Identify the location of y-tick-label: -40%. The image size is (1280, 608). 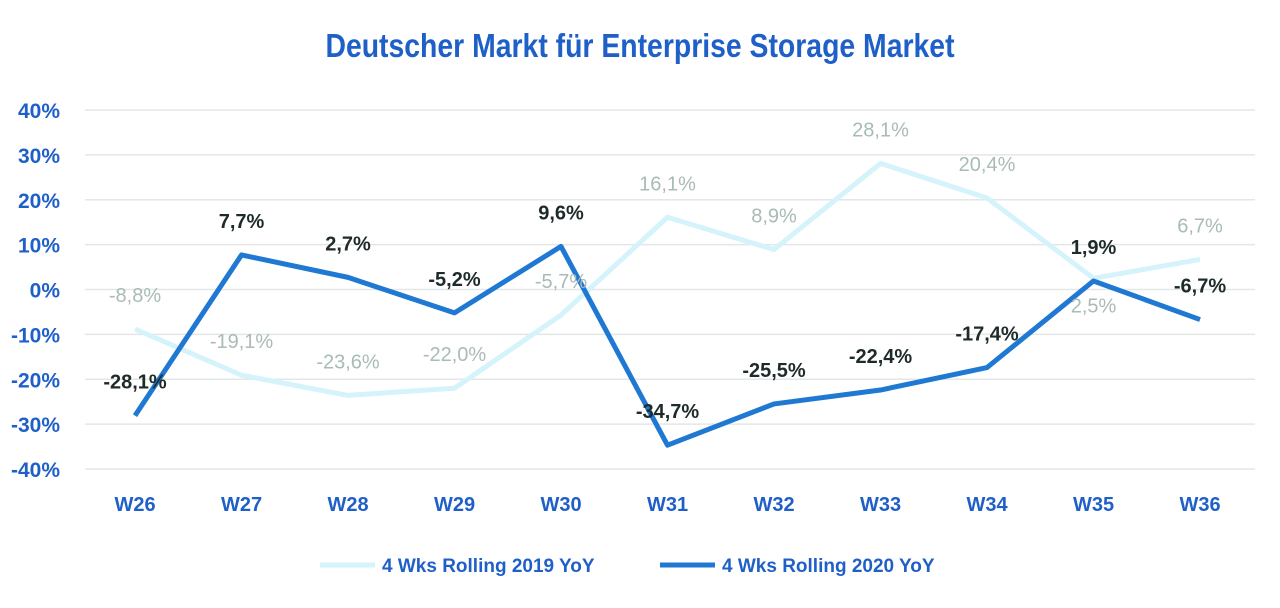
(35, 470).